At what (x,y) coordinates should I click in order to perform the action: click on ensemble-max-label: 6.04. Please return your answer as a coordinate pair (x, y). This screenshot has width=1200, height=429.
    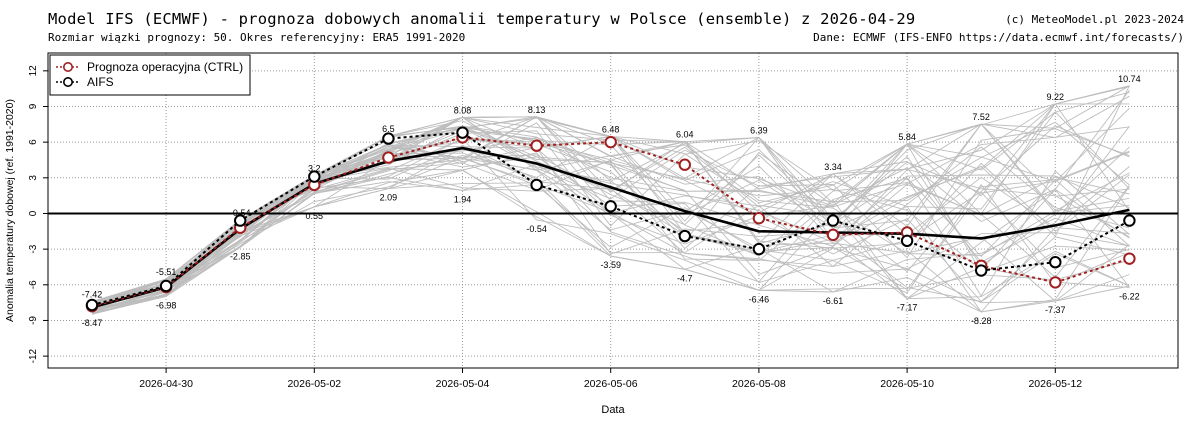
    Looking at the image, I should click on (685, 135).